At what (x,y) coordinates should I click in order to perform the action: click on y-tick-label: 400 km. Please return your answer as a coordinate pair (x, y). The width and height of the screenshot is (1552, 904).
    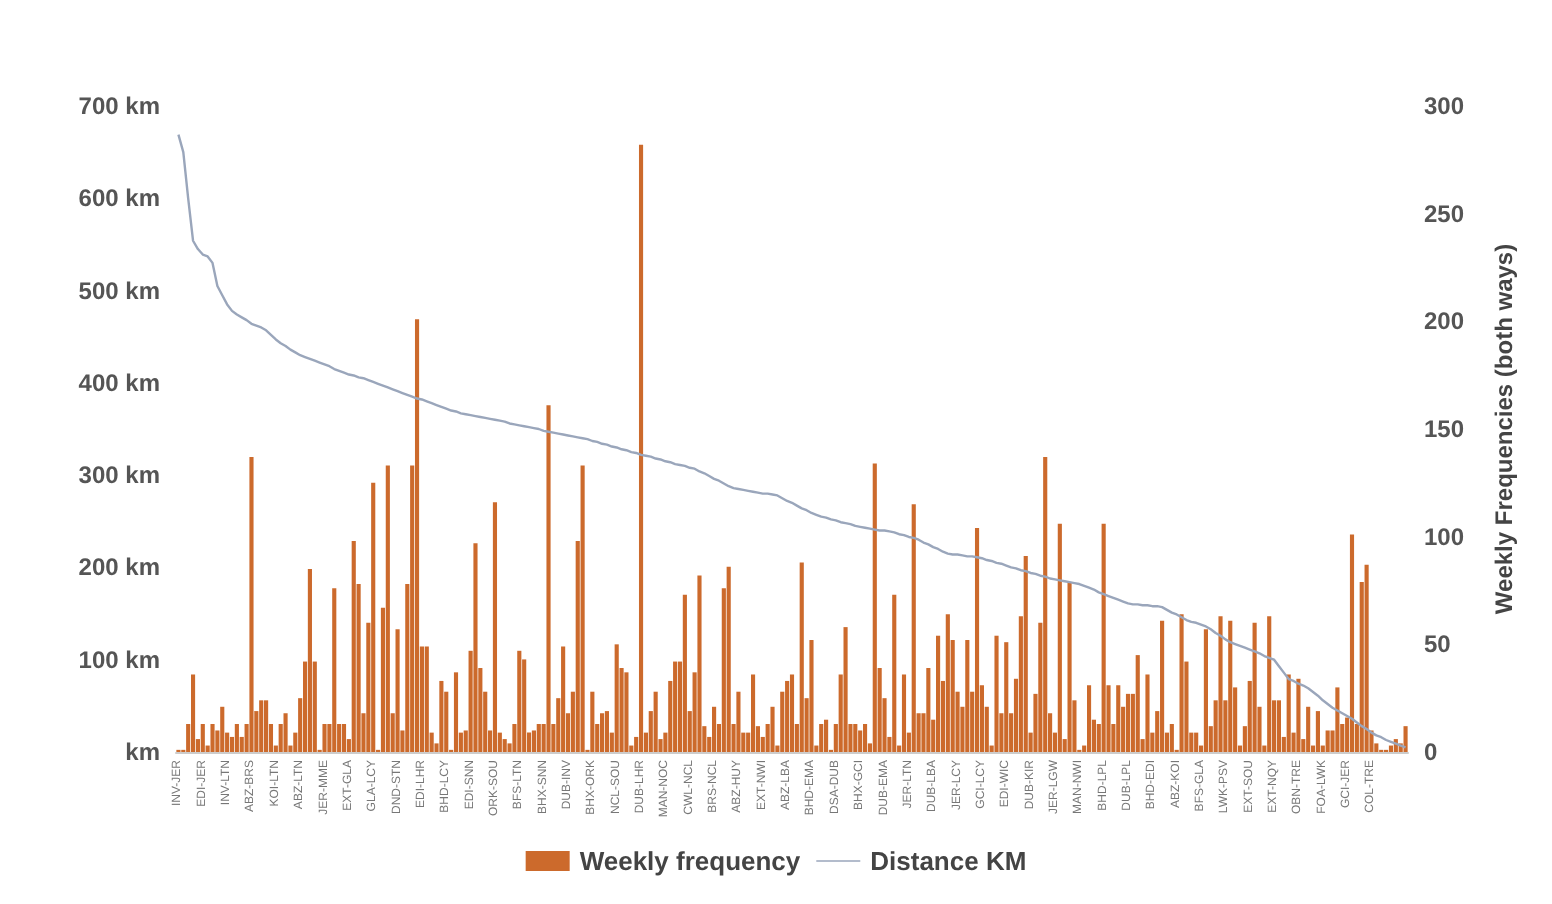
    Looking at the image, I should click on (119, 382).